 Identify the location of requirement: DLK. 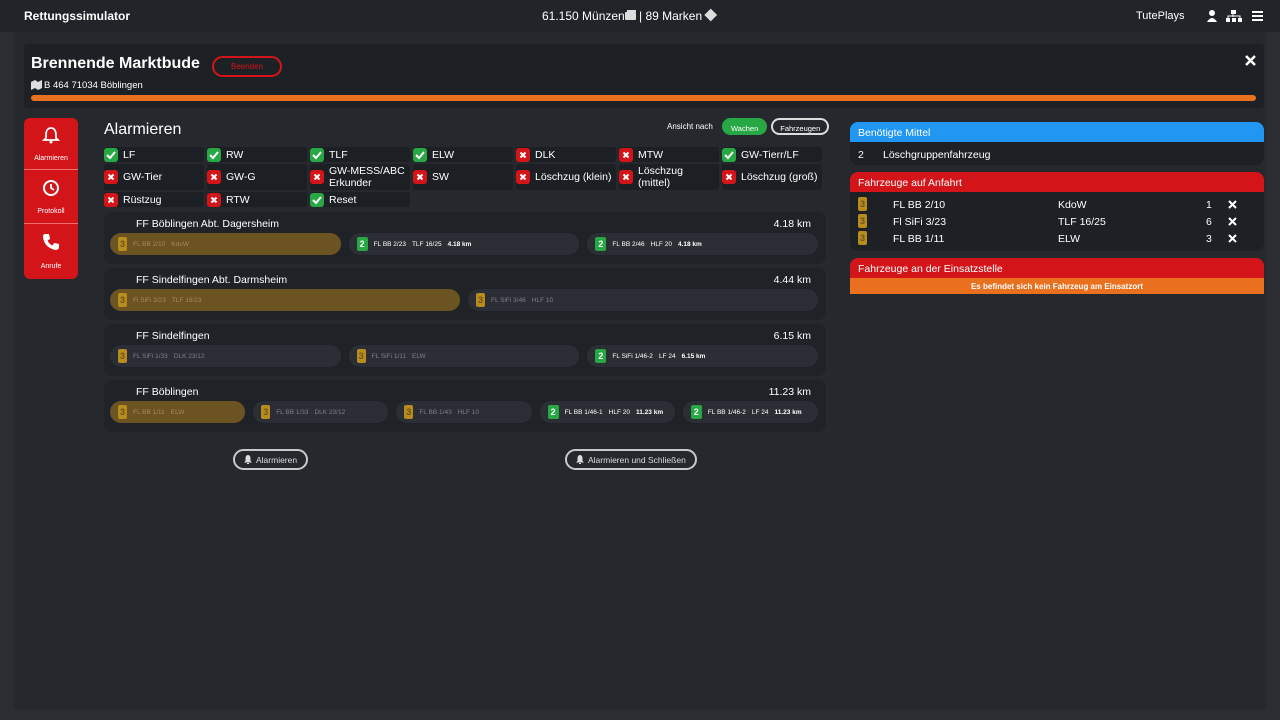
(566, 154).